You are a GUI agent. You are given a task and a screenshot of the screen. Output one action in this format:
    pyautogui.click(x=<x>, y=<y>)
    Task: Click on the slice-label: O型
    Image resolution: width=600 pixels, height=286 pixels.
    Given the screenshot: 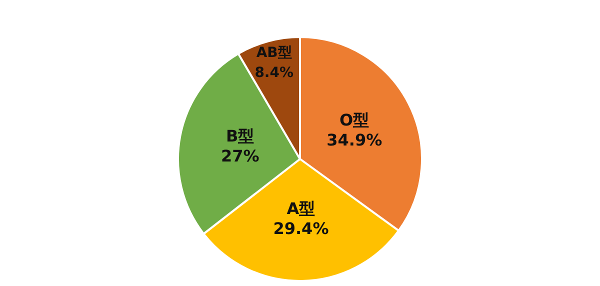 What is the action you would take?
    pyautogui.click(x=355, y=120)
    